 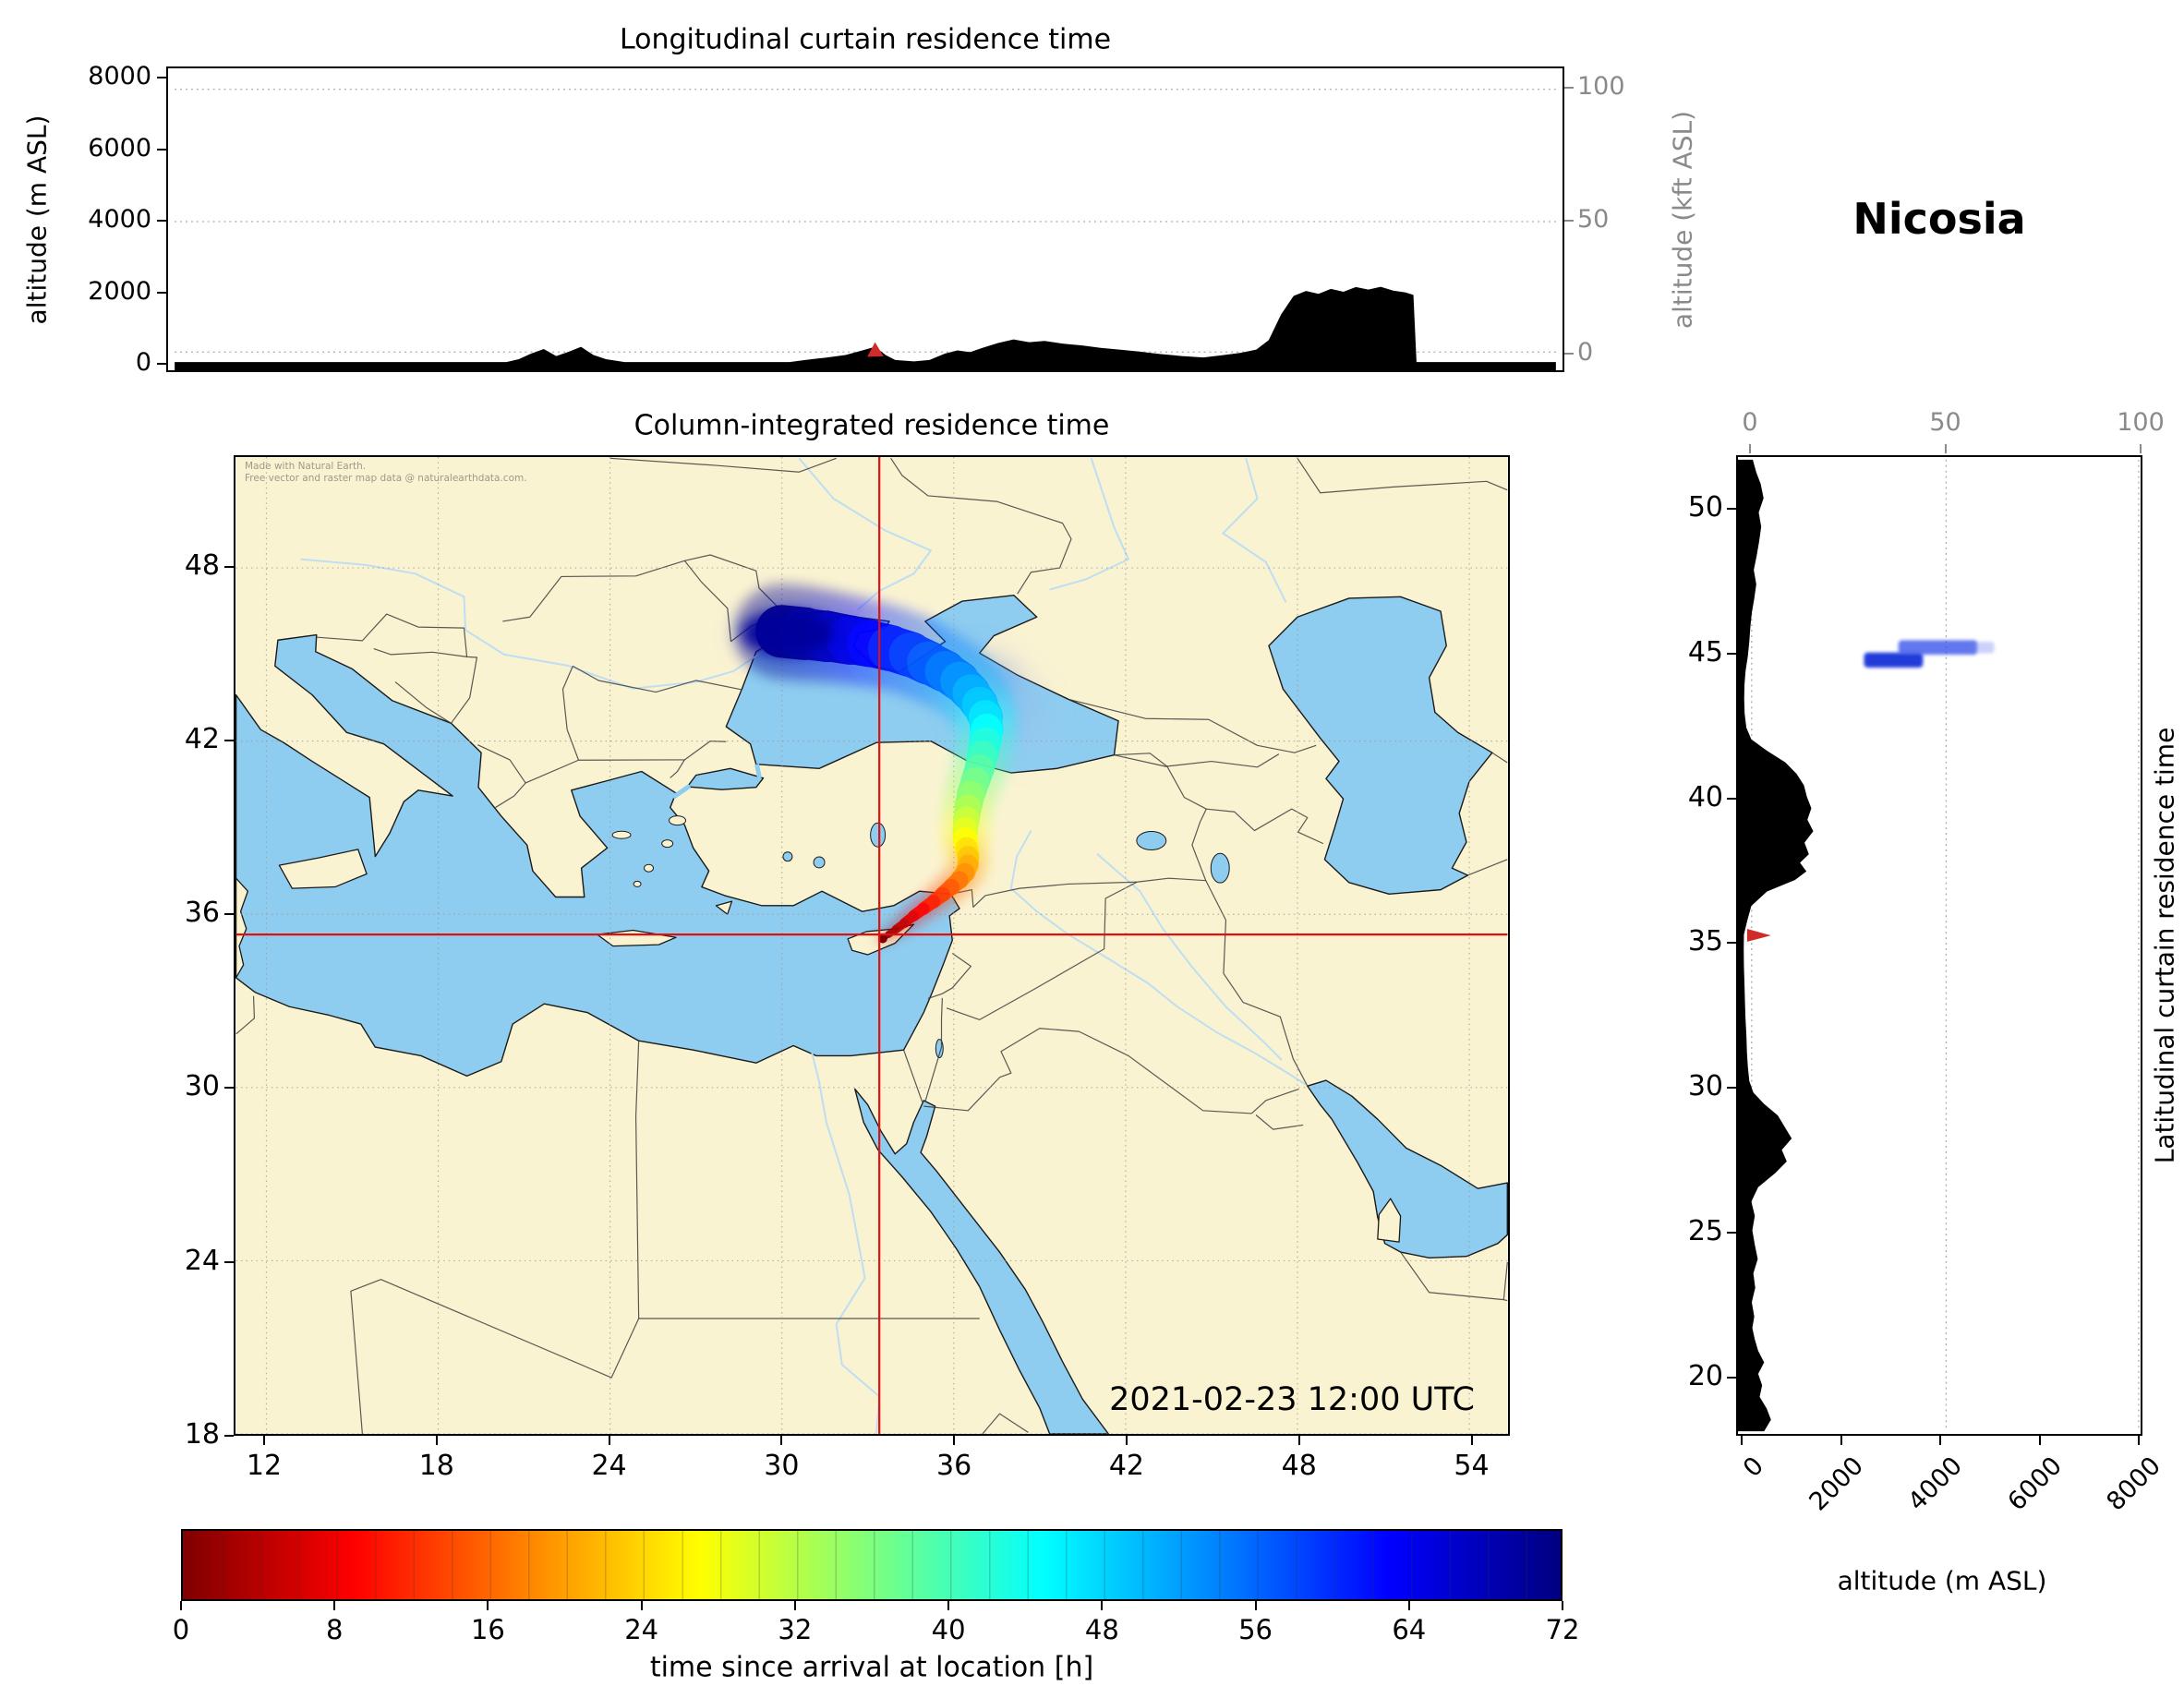 What do you see at coordinates (143, 362) in the screenshot?
I see `top-ytick-label: 0` at bounding box center [143, 362].